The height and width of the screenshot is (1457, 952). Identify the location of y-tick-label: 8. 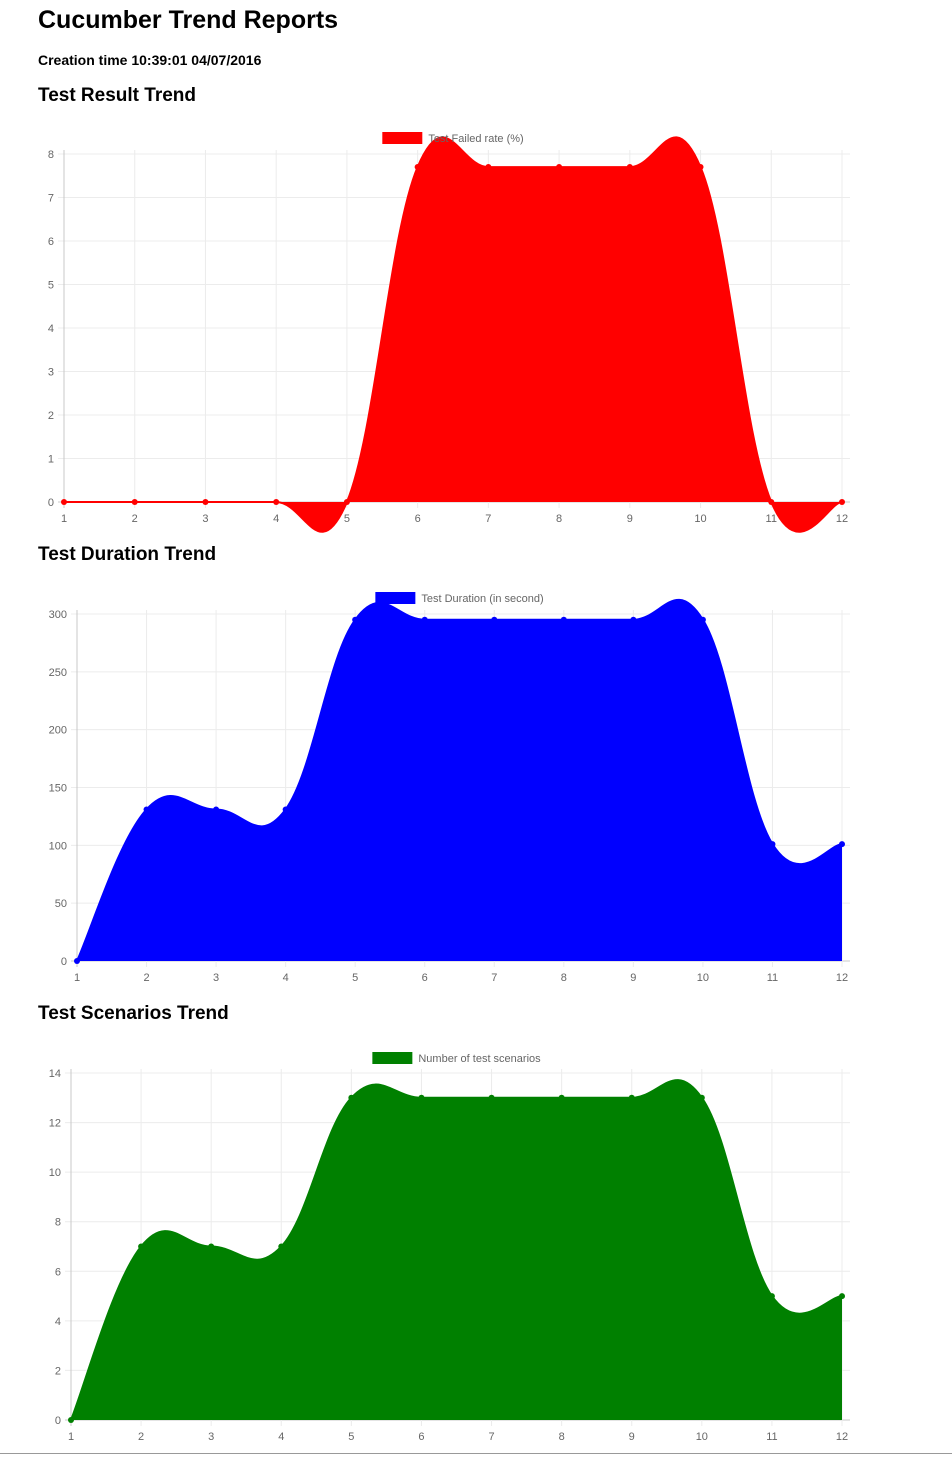
(58, 1223).